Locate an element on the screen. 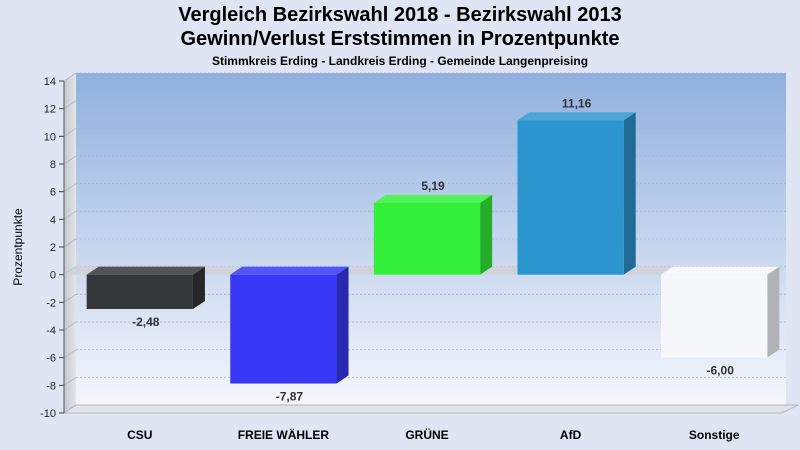 Image resolution: width=800 pixels, height=450 pixels. x-tick-label-0: CSU is located at coordinates (139, 435).